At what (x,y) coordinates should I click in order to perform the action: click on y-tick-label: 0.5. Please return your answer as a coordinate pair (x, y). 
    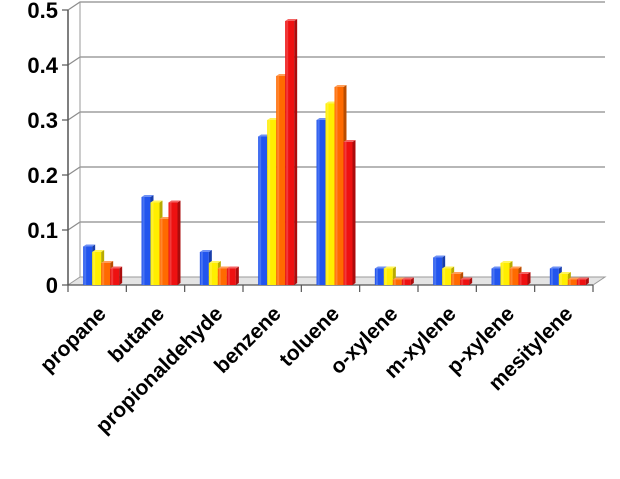
    Looking at the image, I should click on (42, 11).